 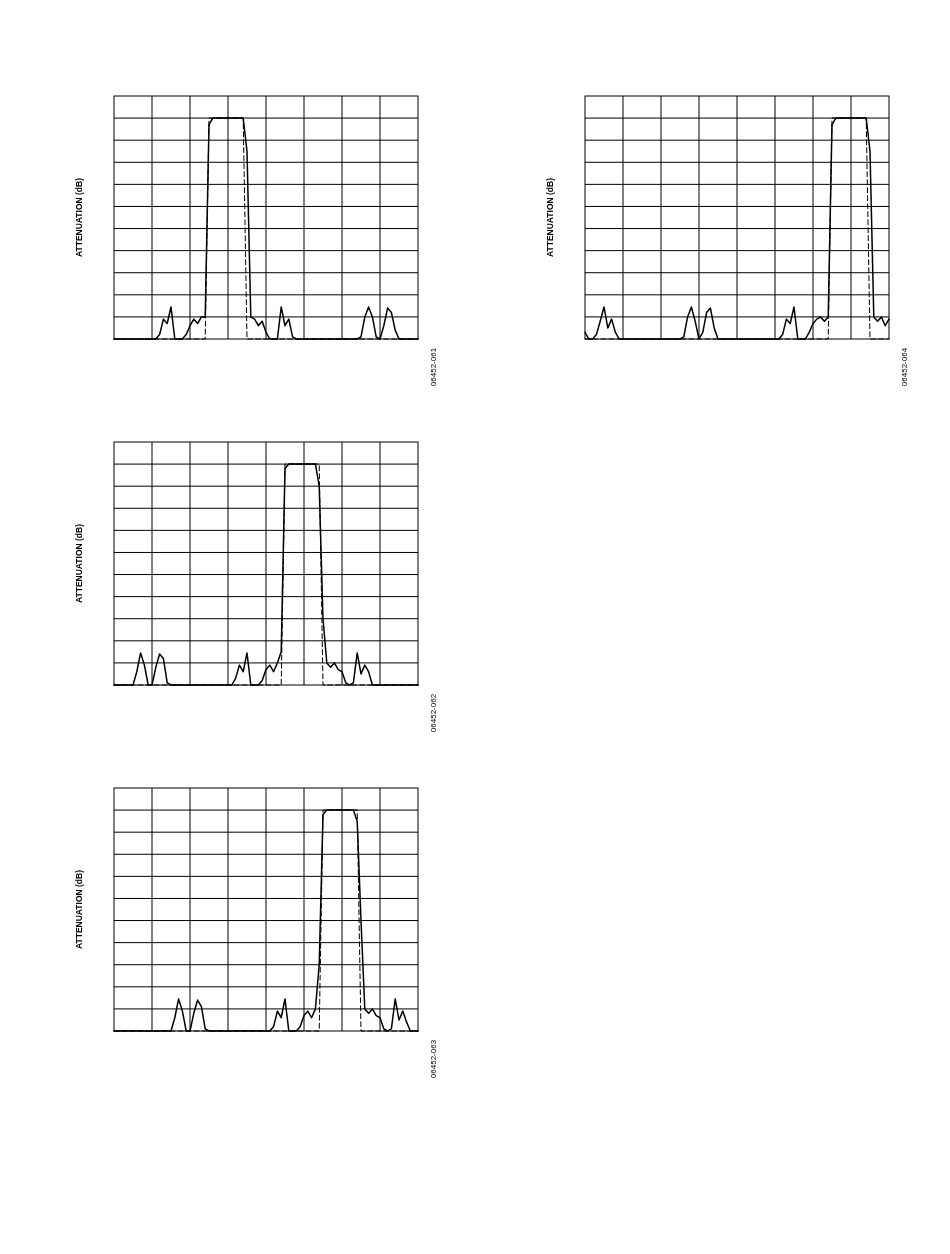 I want to click on text: 06452-064, so click(x=904, y=367).